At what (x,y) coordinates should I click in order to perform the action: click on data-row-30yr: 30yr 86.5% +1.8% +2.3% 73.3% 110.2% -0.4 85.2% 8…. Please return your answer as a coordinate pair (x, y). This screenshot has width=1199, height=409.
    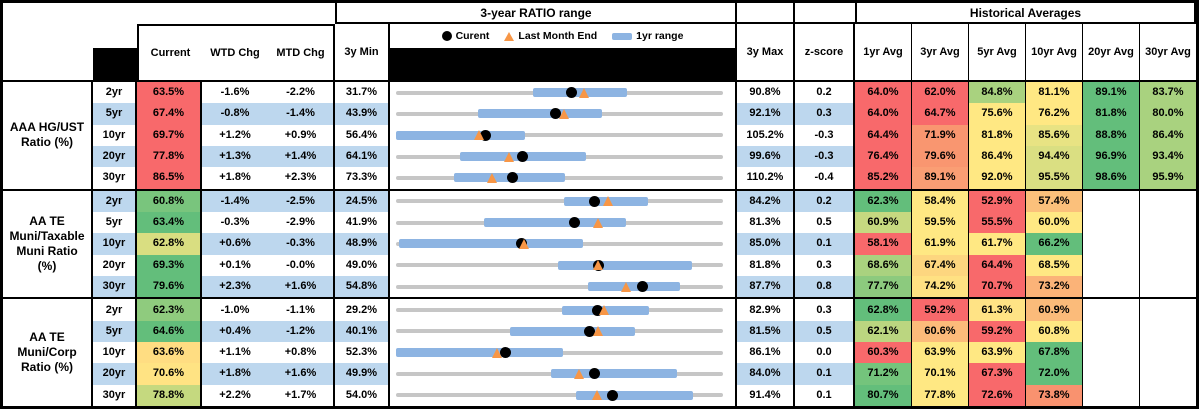
    Looking at the image, I should click on (644, 178).